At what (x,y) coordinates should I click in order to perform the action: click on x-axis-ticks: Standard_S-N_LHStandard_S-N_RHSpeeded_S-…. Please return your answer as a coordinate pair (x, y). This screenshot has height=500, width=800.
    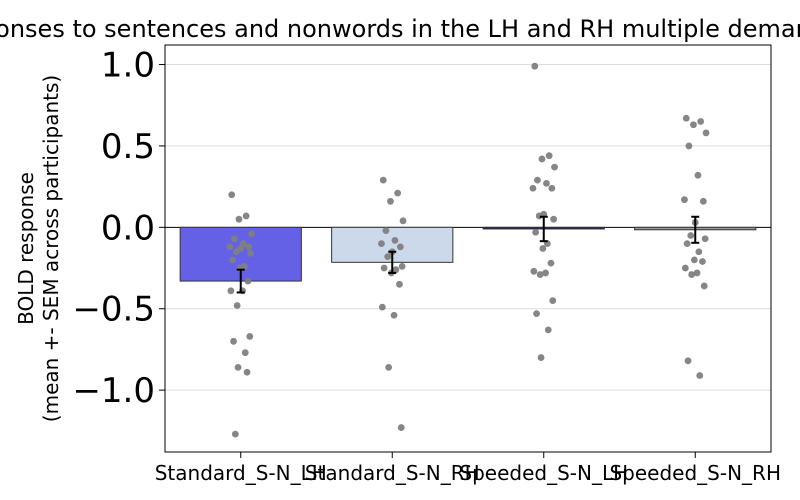
    Looking at the image, I should click on (468, 468).